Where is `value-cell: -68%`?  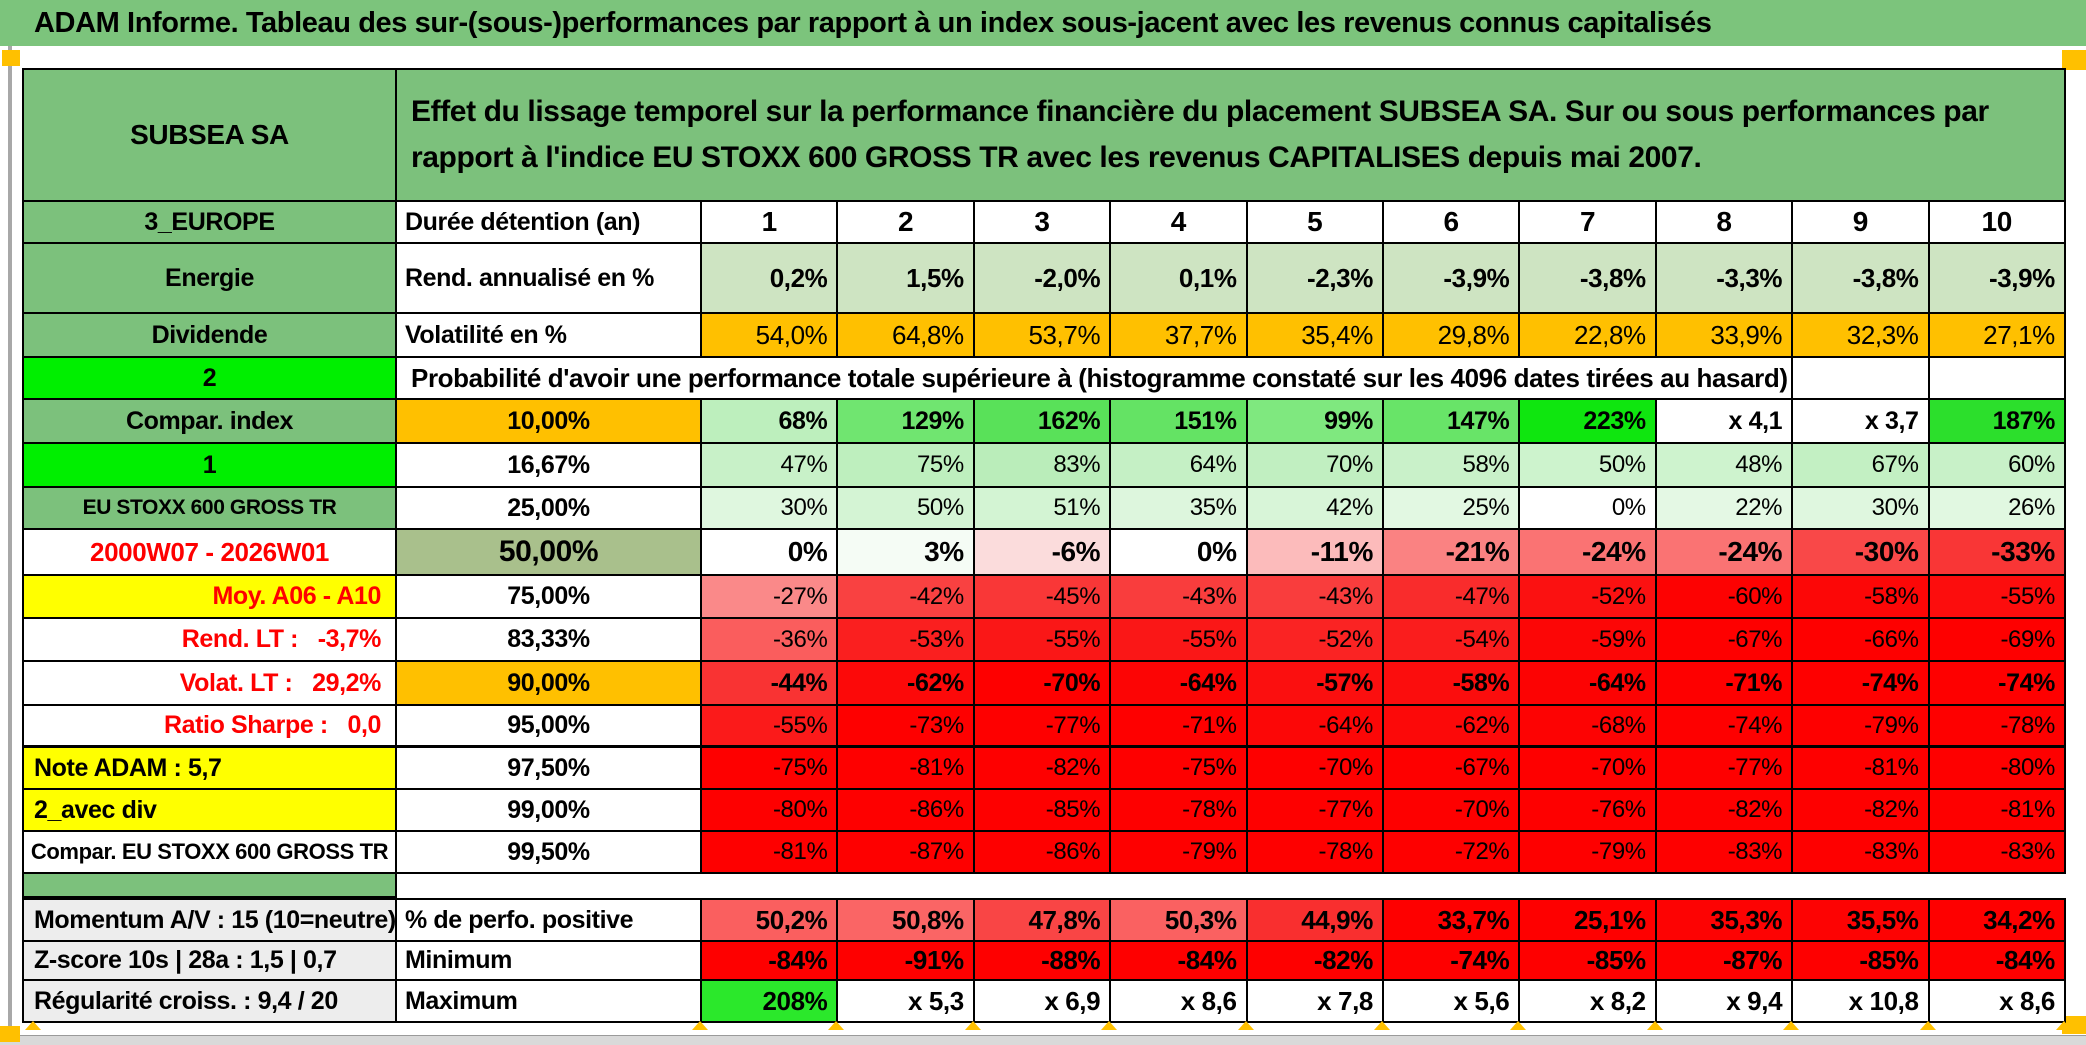
value-cell: -68% is located at coordinates (1588, 726).